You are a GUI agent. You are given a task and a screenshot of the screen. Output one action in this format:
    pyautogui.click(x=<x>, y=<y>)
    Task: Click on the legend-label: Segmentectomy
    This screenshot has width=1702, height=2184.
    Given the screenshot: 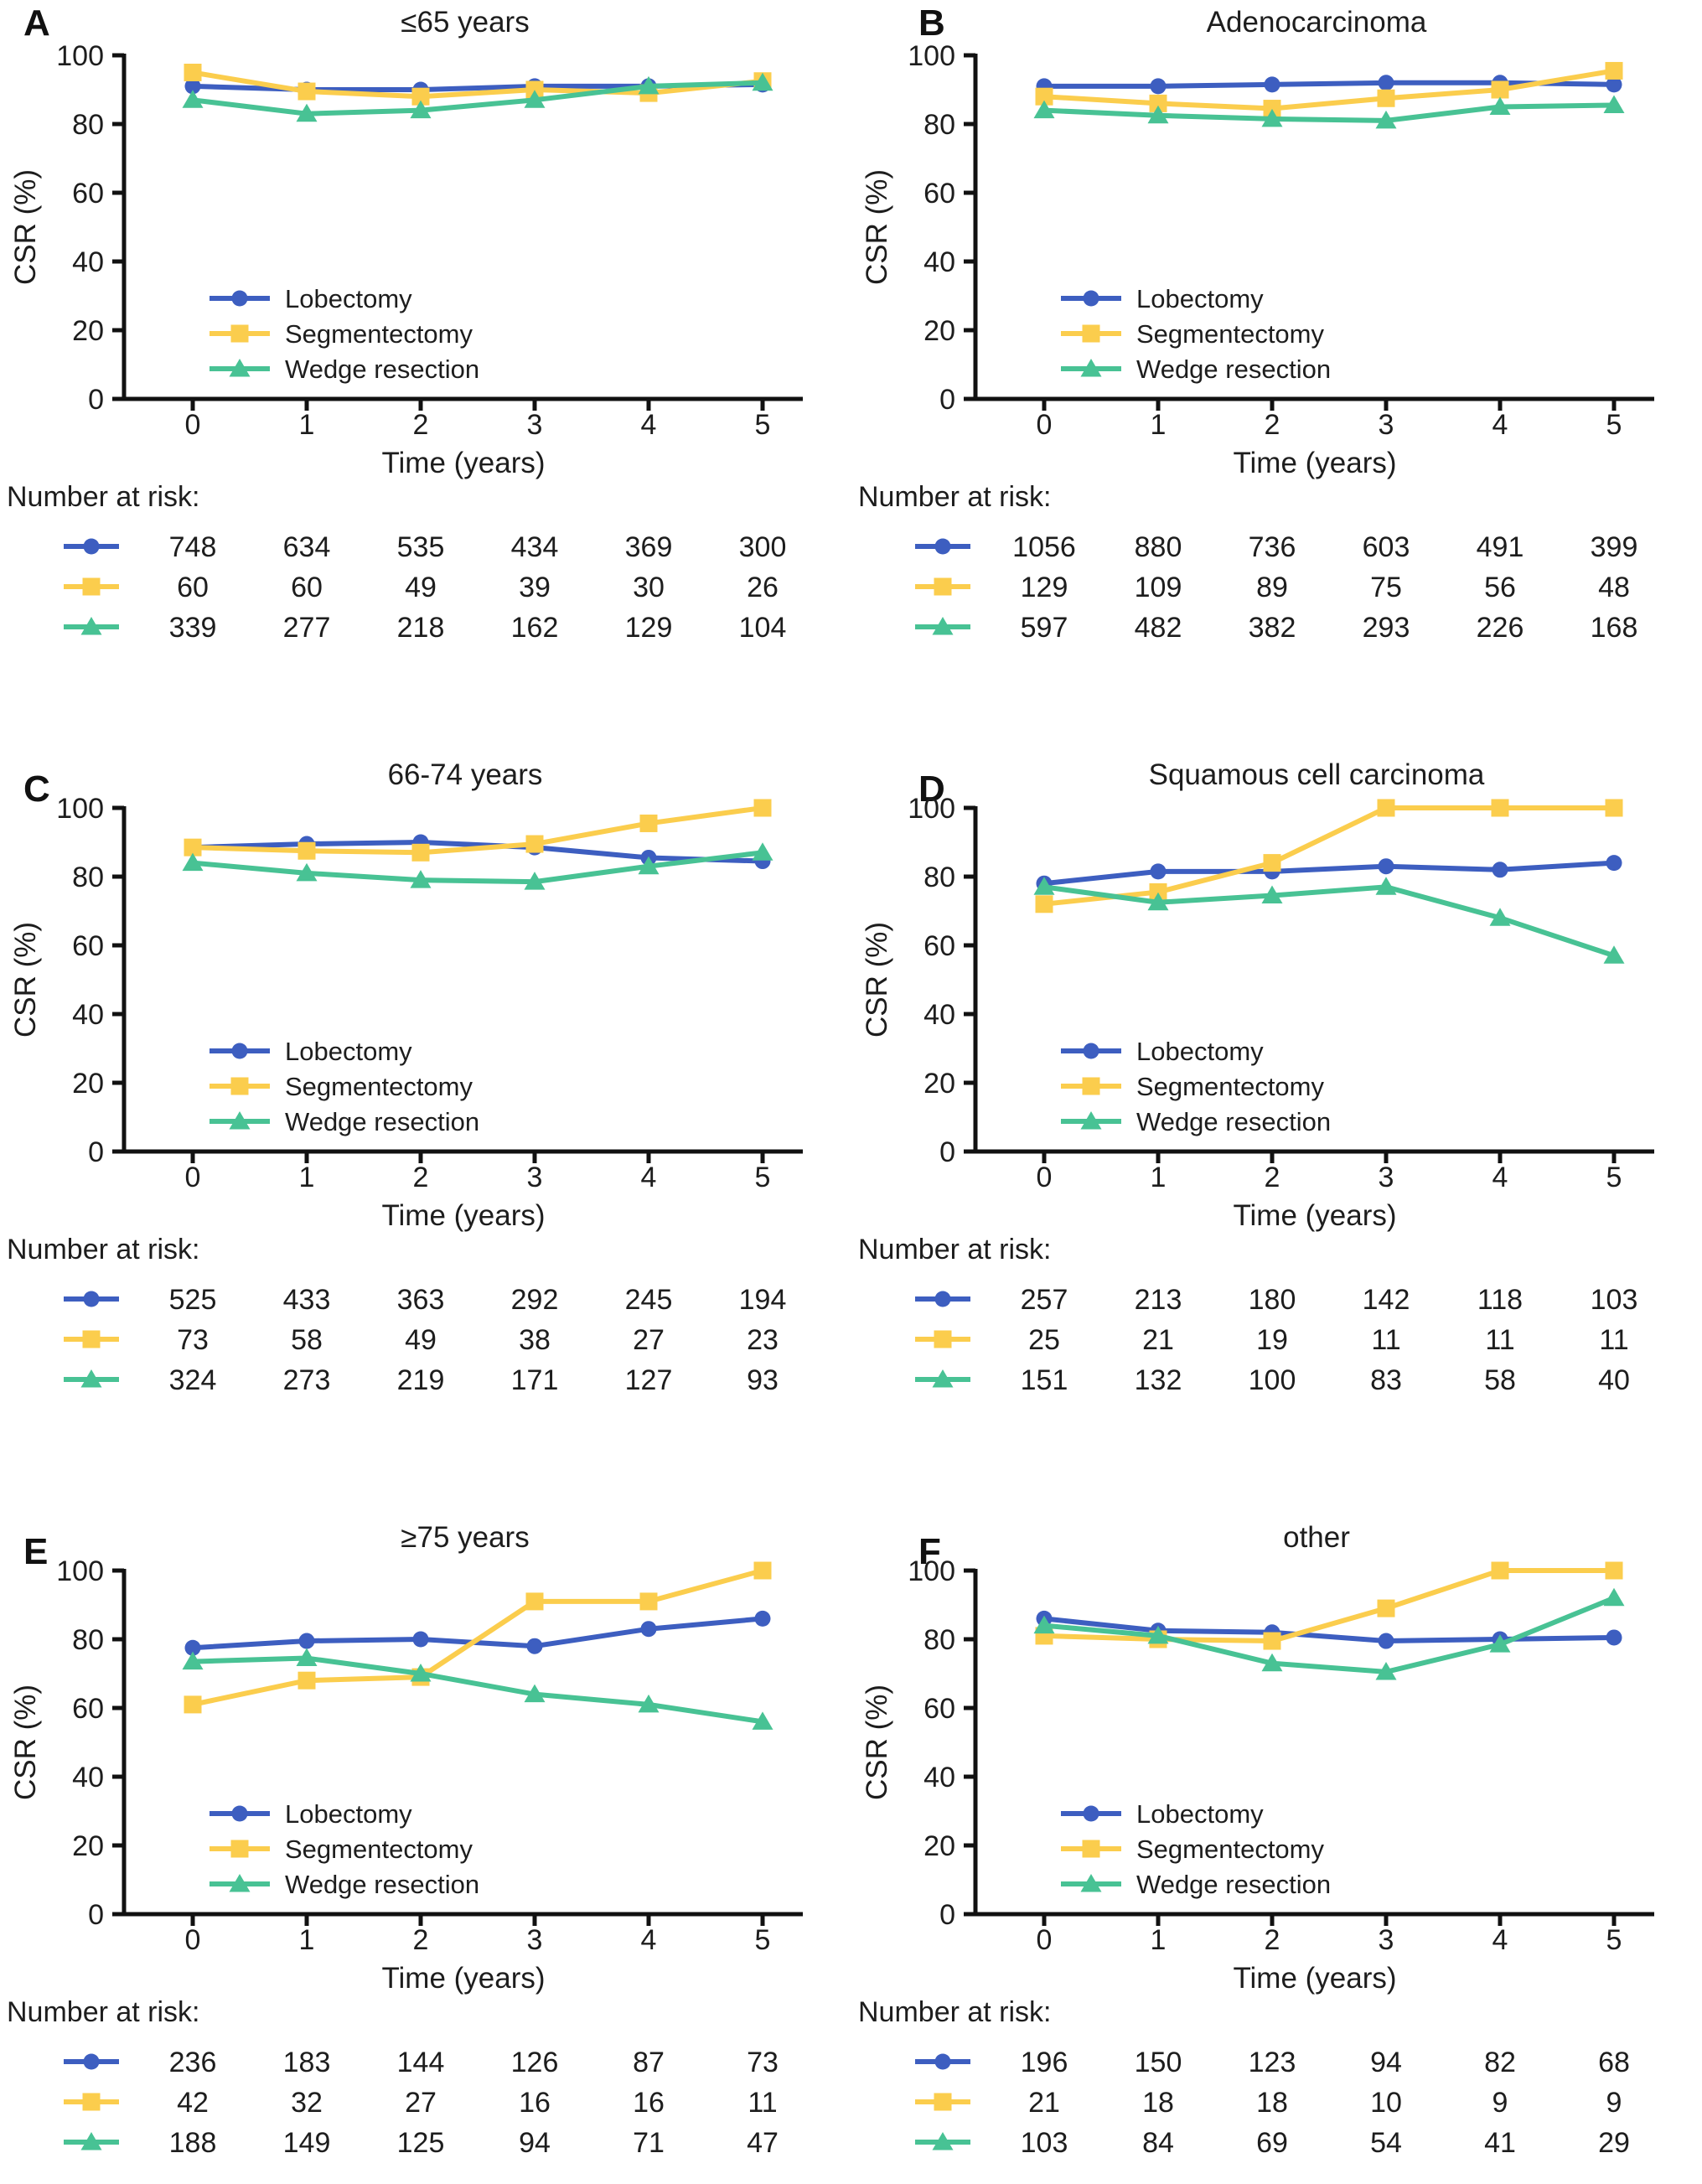 What is the action you would take?
    pyautogui.click(x=1230, y=1849)
    